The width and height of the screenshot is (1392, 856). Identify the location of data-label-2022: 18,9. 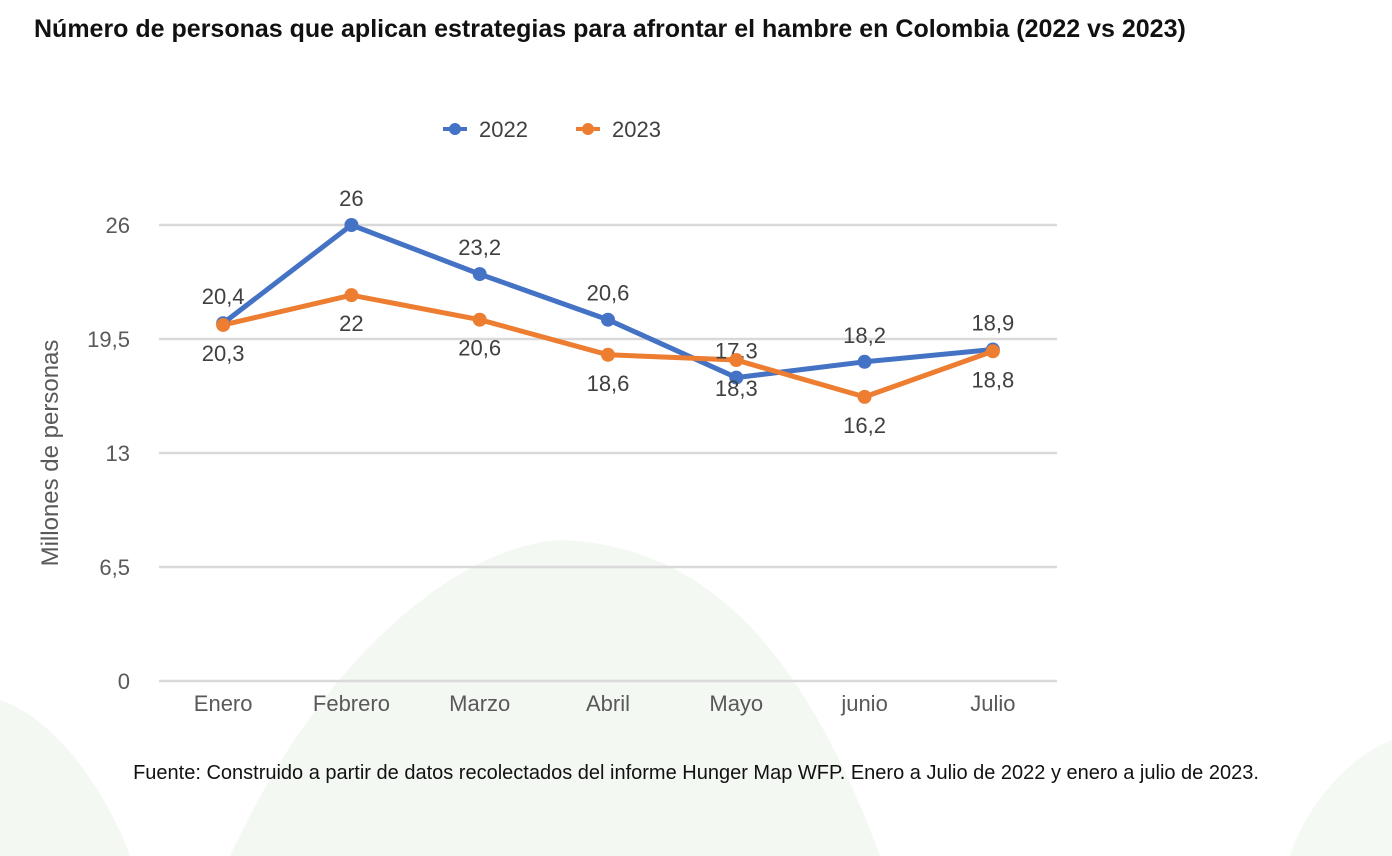
(992, 323).